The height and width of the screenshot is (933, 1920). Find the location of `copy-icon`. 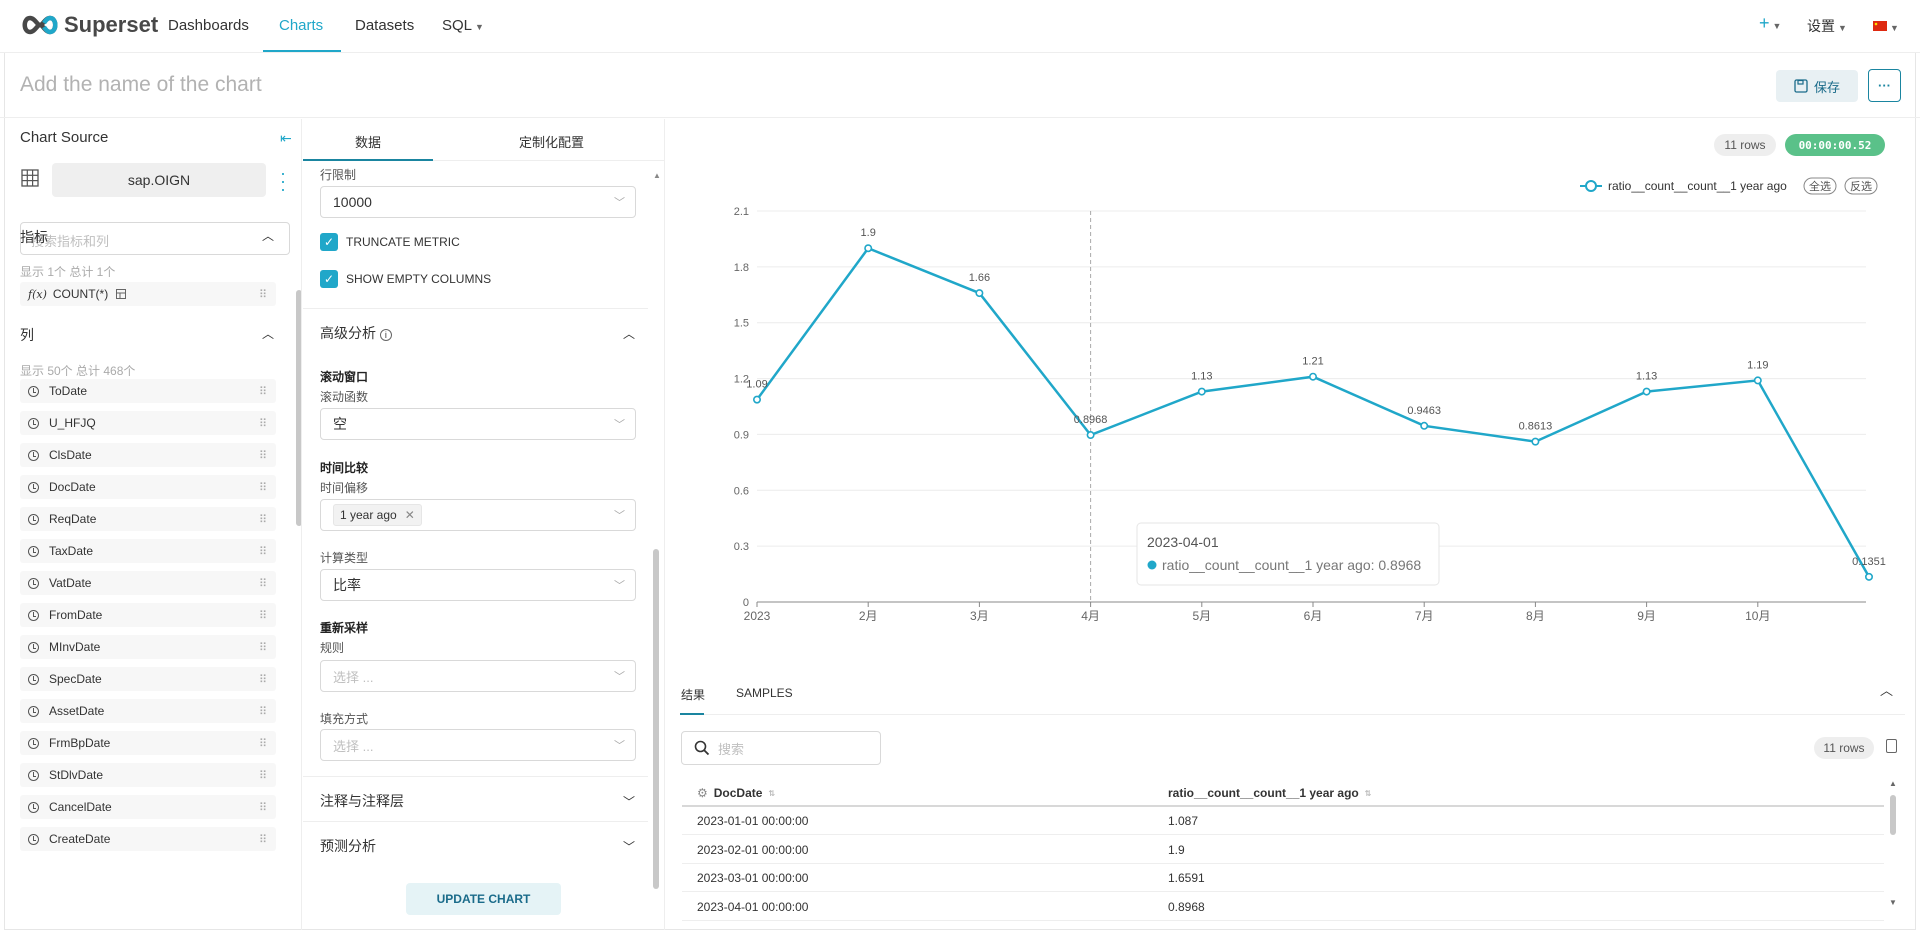

copy-icon is located at coordinates (1891, 746).